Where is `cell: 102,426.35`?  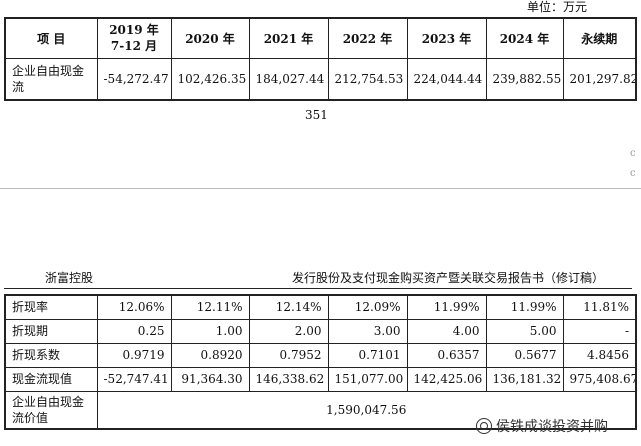 cell: 102,426.35 is located at coordinates (210, 79).